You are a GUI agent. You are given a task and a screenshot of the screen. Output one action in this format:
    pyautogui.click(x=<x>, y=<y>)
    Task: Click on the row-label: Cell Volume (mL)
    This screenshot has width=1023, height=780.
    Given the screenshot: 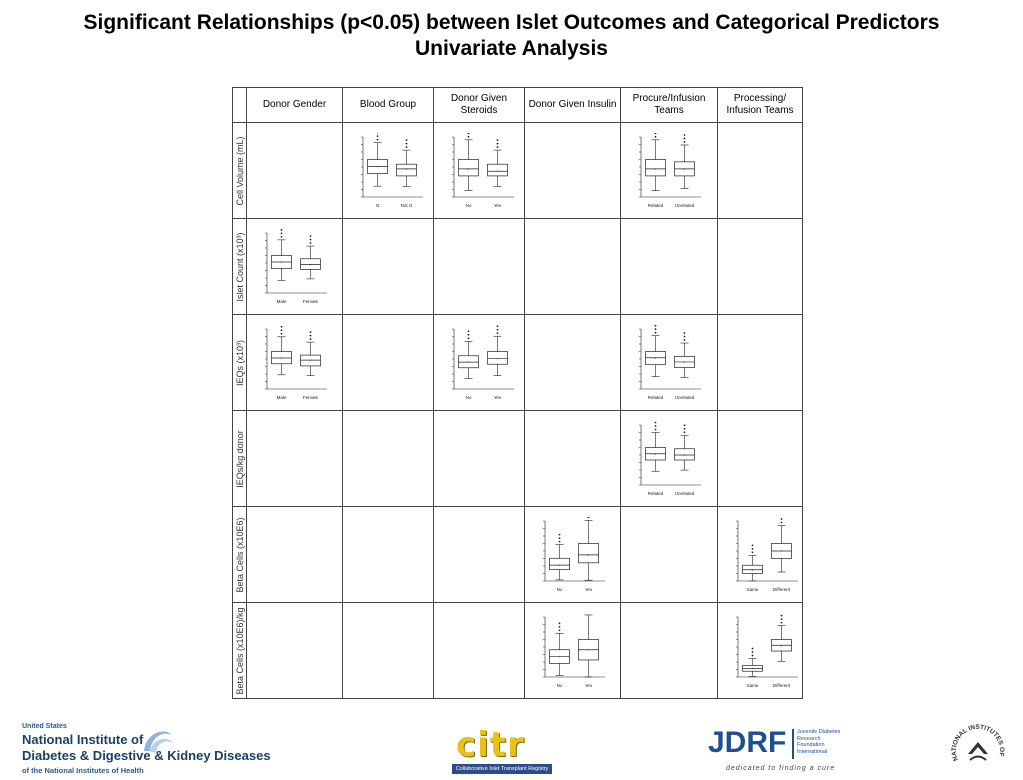 What is the action you would take?
    pyautogui.click(x=240, y=170)
    